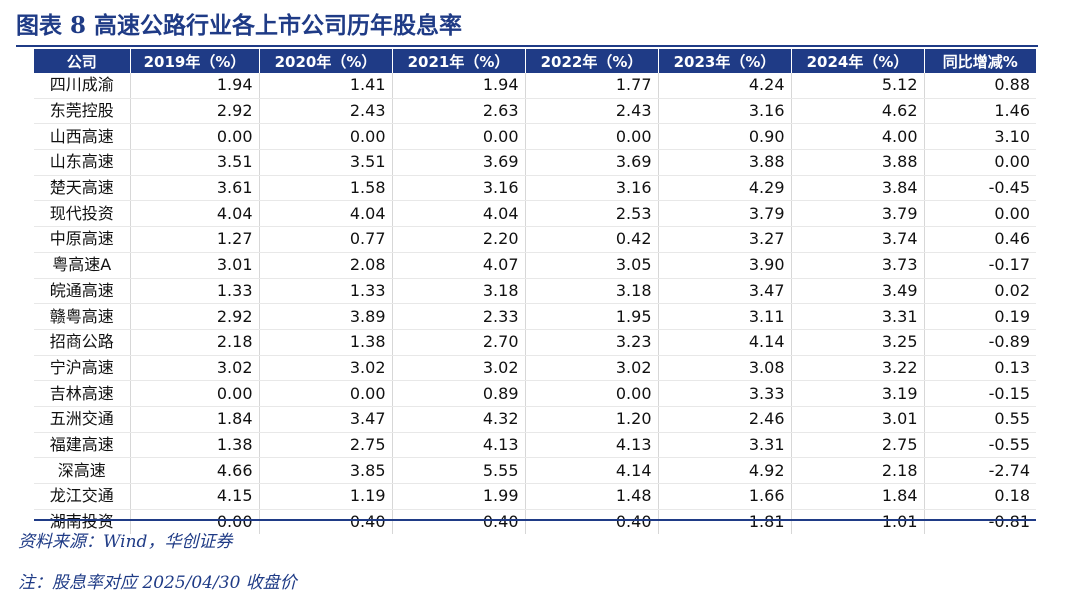  Describe the element at coordinates (535, 162) in the screenshot. I see `table-row: 山东高速 3.51 3.51 3.69 3.69 3.88 3.88 0.00` at that location.